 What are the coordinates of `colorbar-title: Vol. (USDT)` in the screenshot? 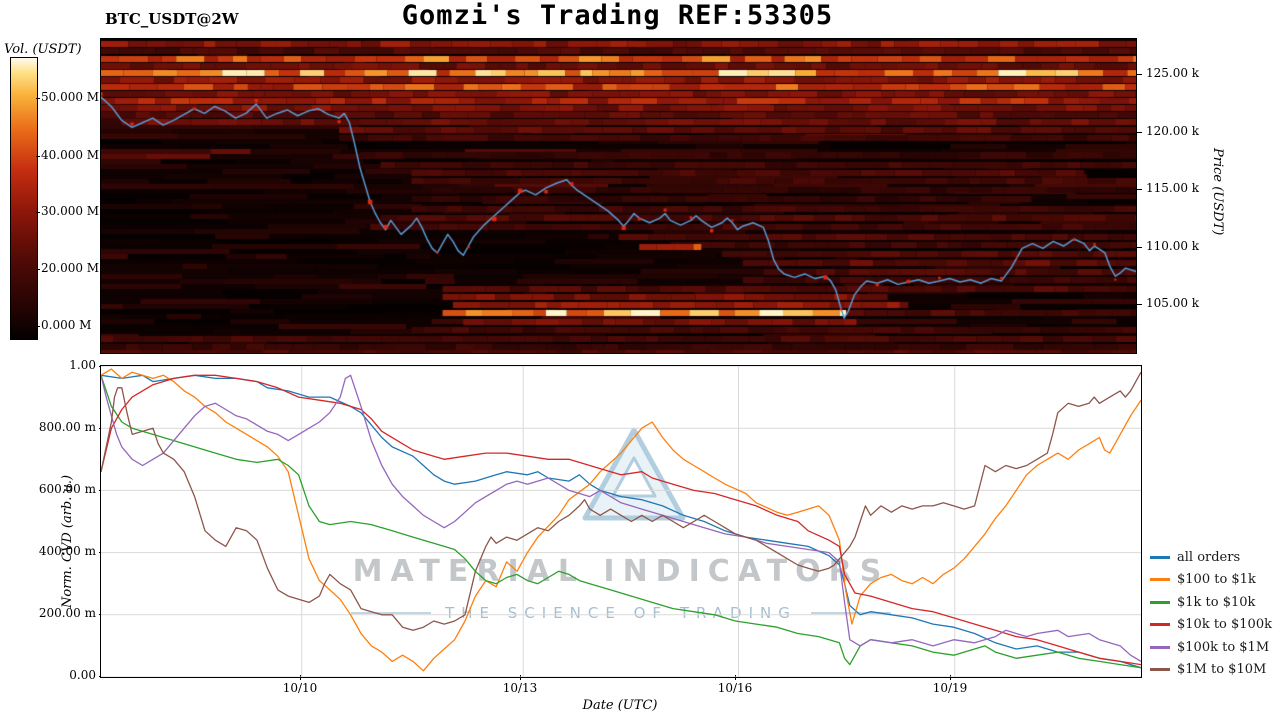 It's located at (43, 49).